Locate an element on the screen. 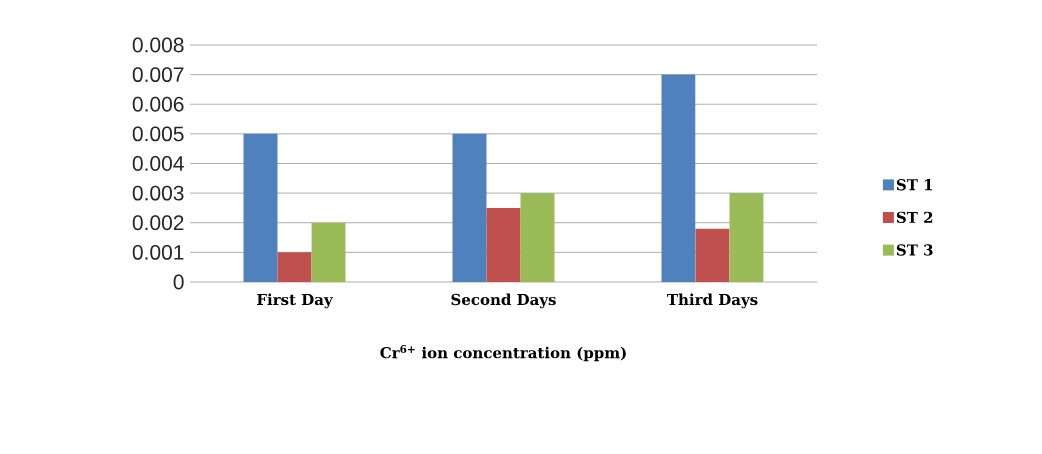  y-tick-label: 0.007 is located at coordinates (158, 75).